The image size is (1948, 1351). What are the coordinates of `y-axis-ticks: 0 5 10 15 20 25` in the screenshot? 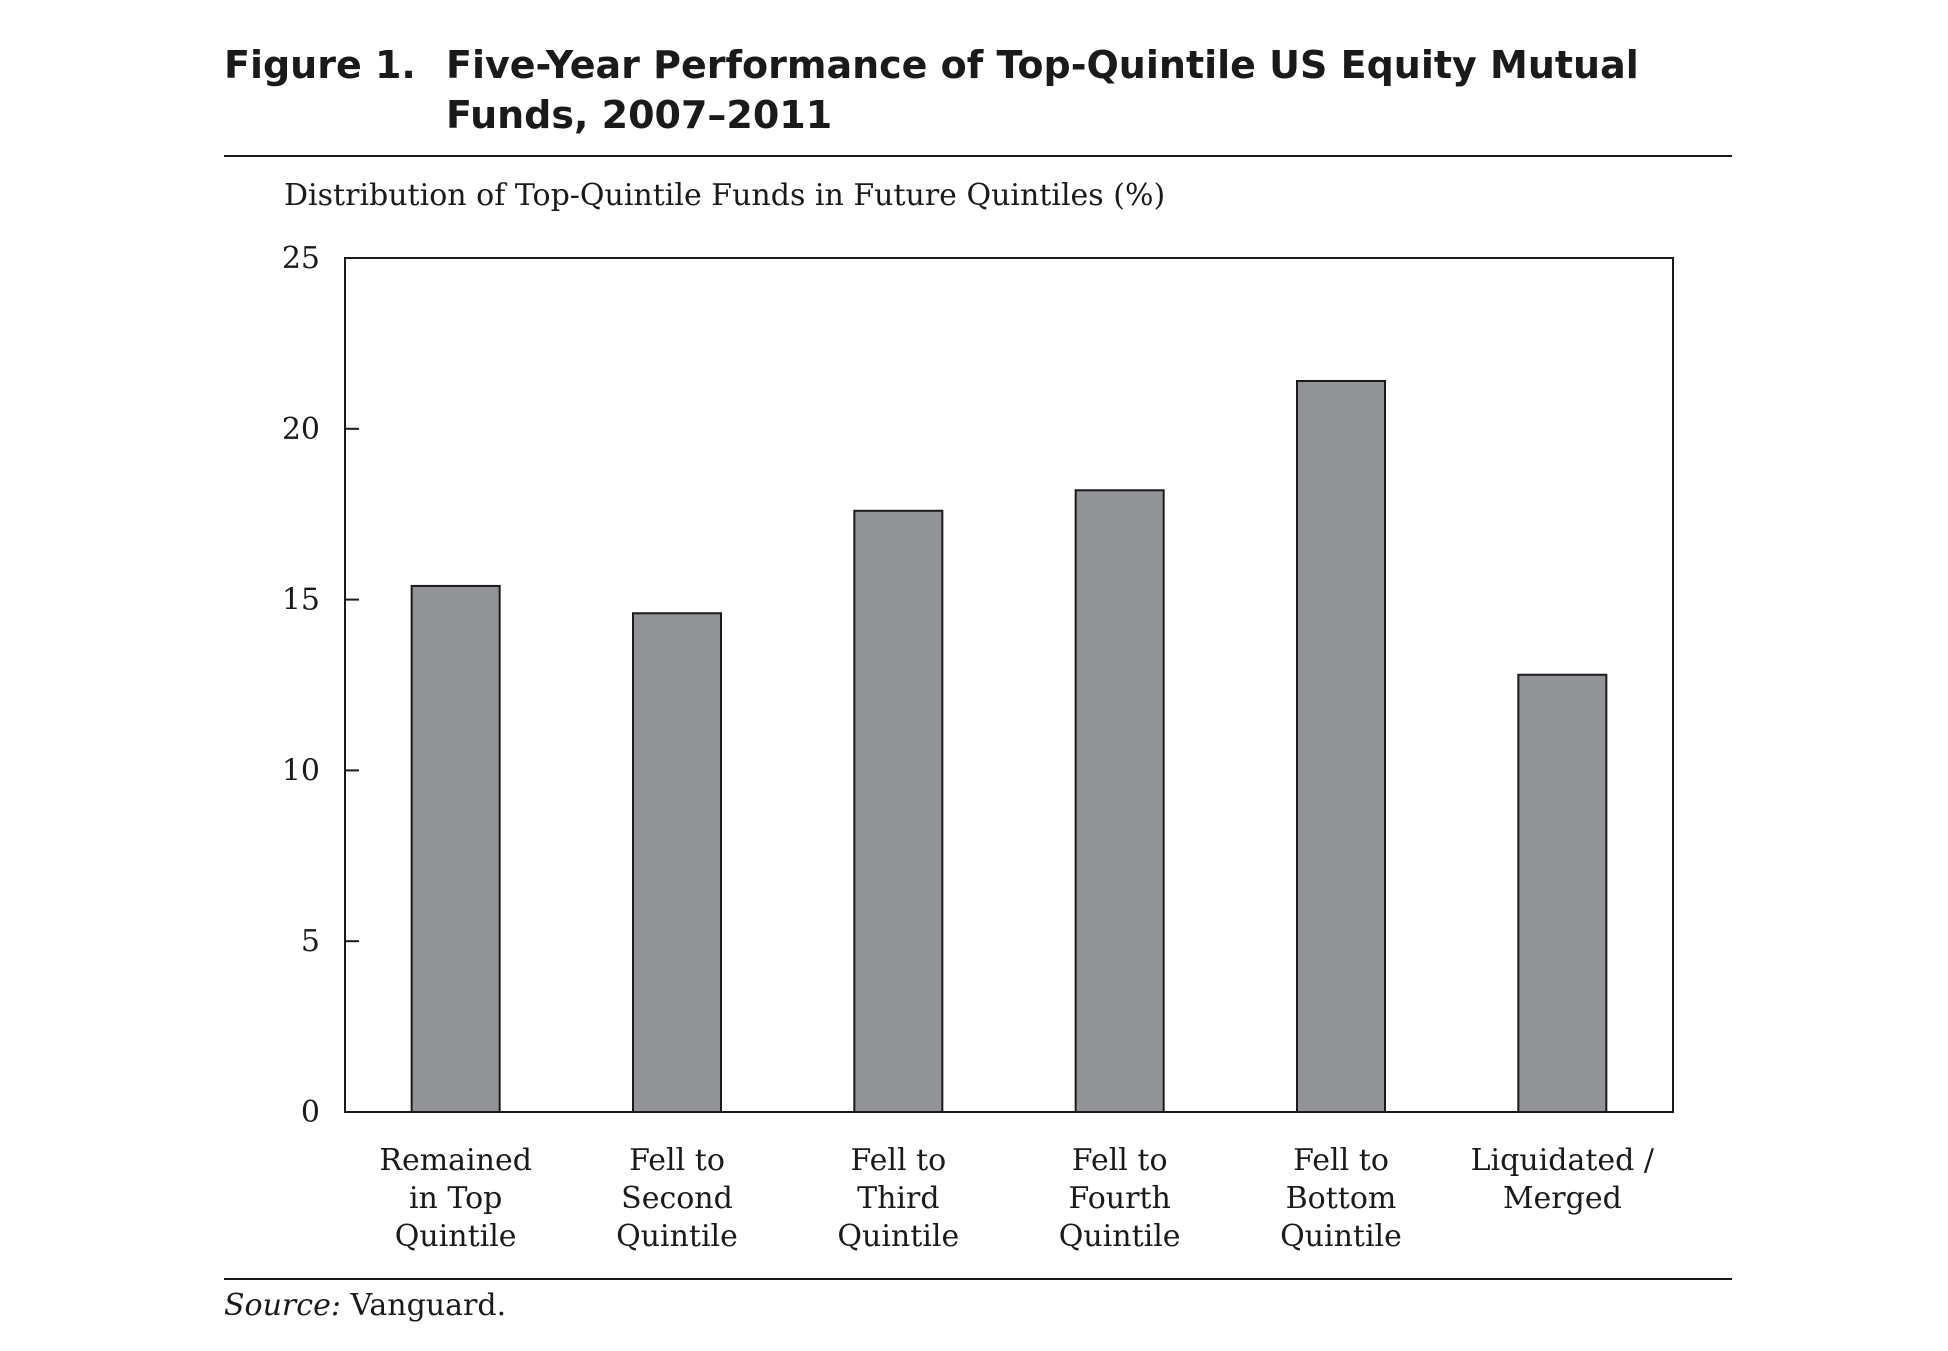 It's located at (320, 685).